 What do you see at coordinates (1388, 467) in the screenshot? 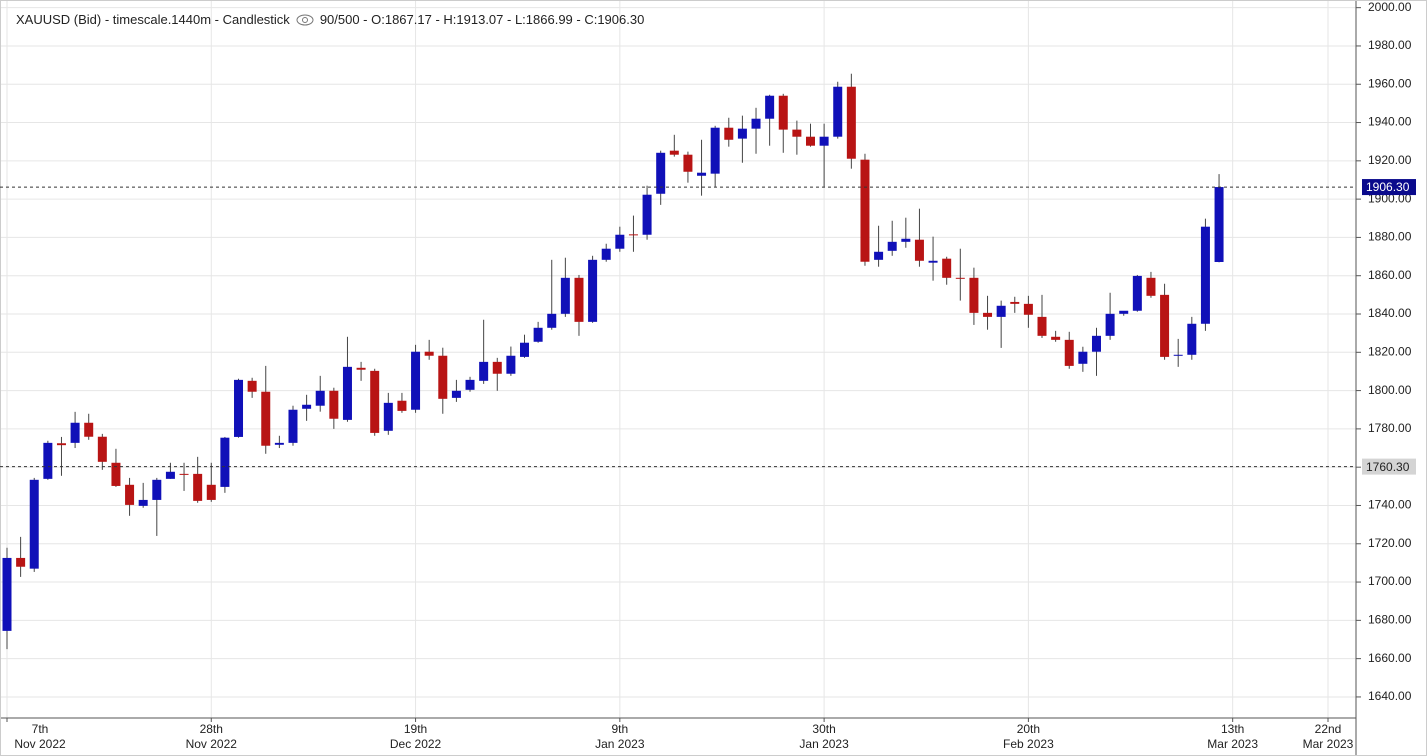
I see `price-label: 1760.30` at bounding box center [1388, 467].